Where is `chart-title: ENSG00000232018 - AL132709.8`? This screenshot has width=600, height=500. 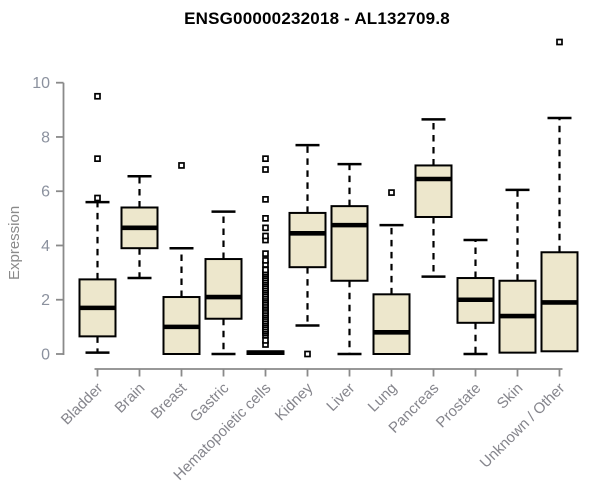 chart-title: ENSG00000232018 - AL132709.8 is located at coordinates (317, 18).